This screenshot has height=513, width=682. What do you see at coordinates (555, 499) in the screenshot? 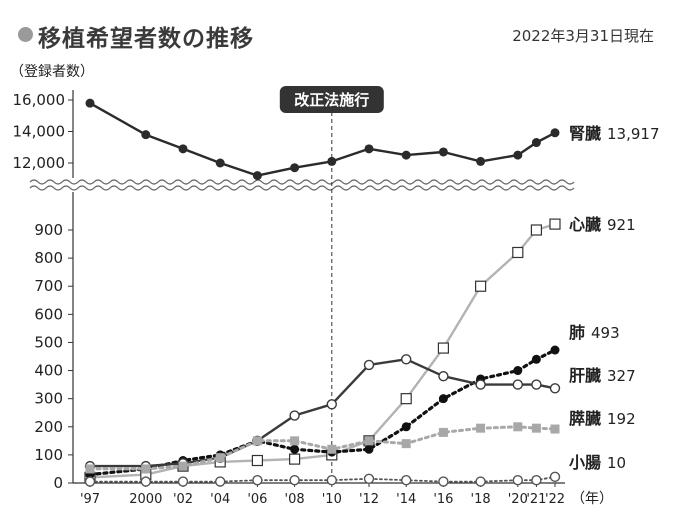
I see `x-tick-label: '22` at bounding box center [555, 499].